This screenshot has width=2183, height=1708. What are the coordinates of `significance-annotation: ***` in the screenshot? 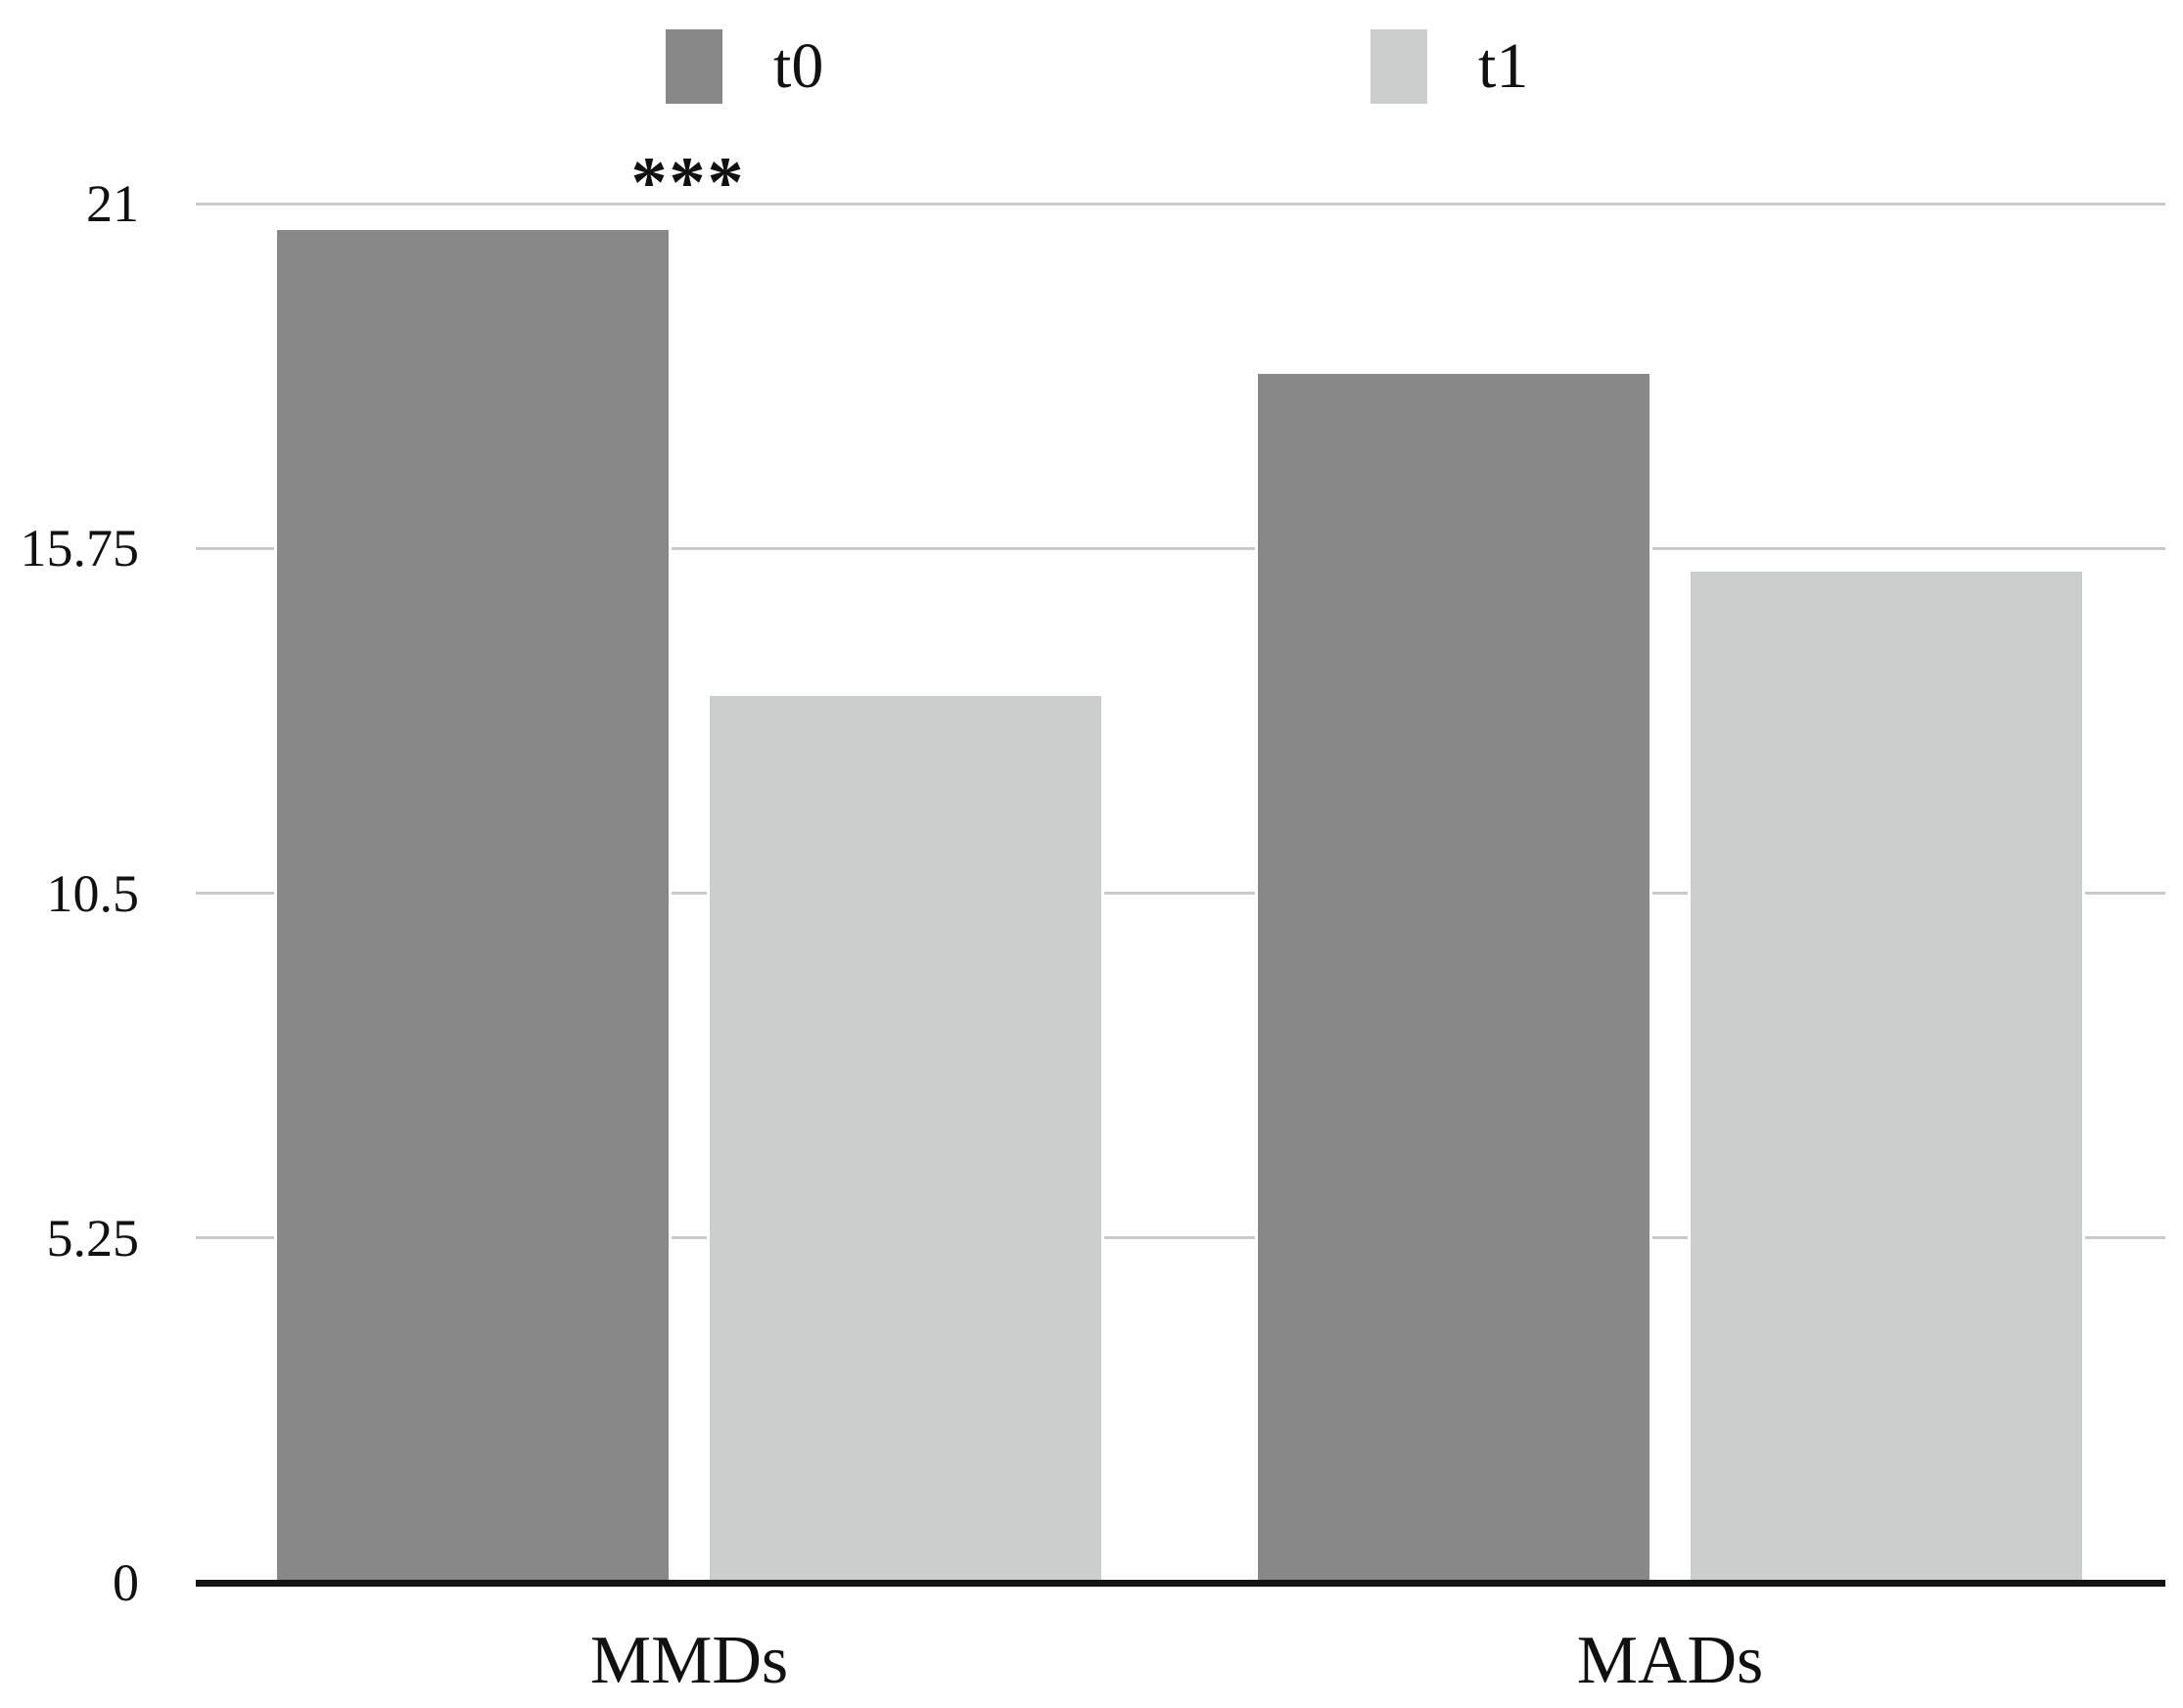 It's located at (688, 183).